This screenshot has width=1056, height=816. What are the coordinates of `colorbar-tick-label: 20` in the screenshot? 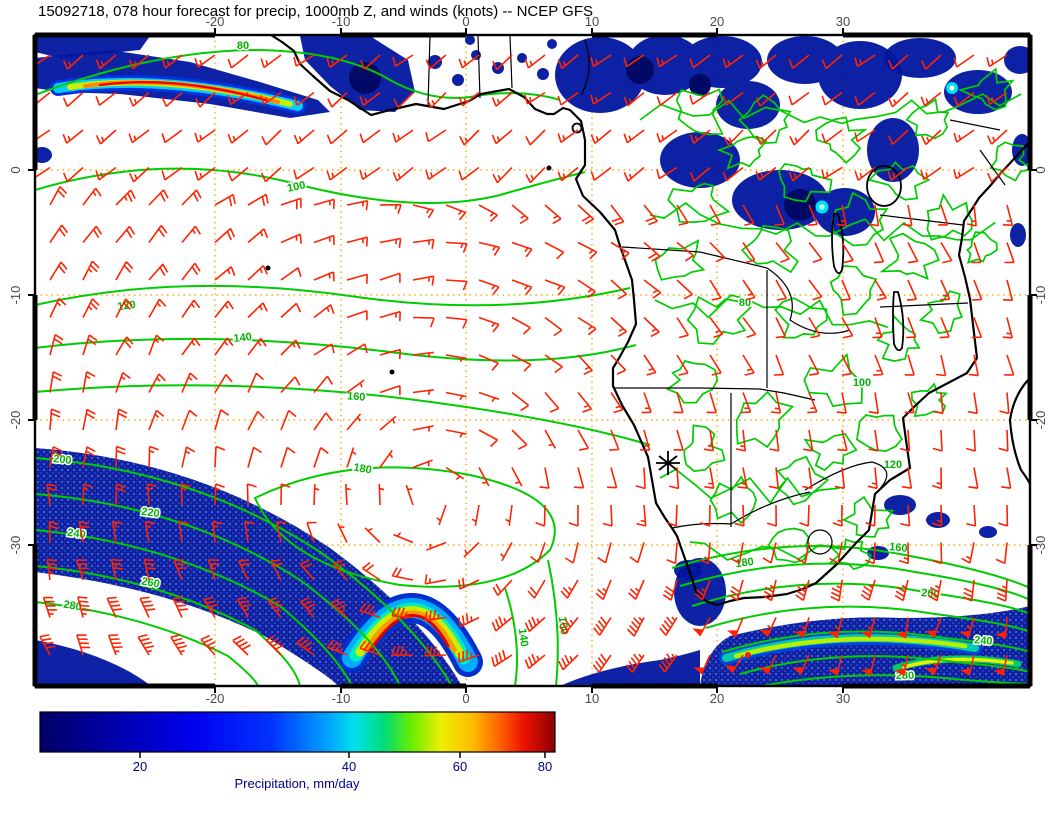 It's located at (140, 766).